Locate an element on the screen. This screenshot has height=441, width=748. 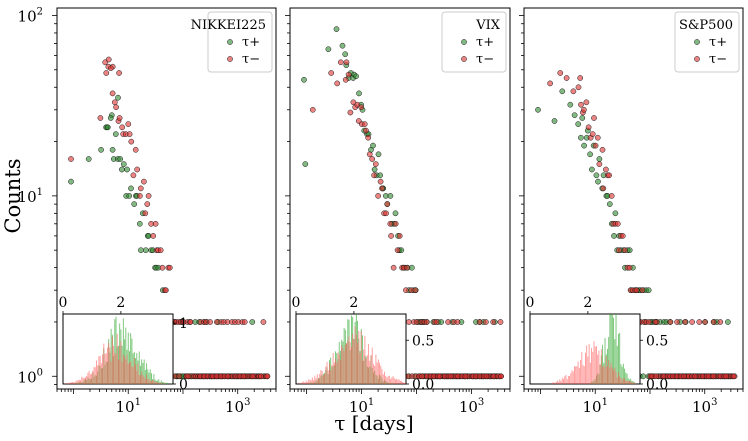
y-axis-label: Counts is located at coordinates (13, 196).